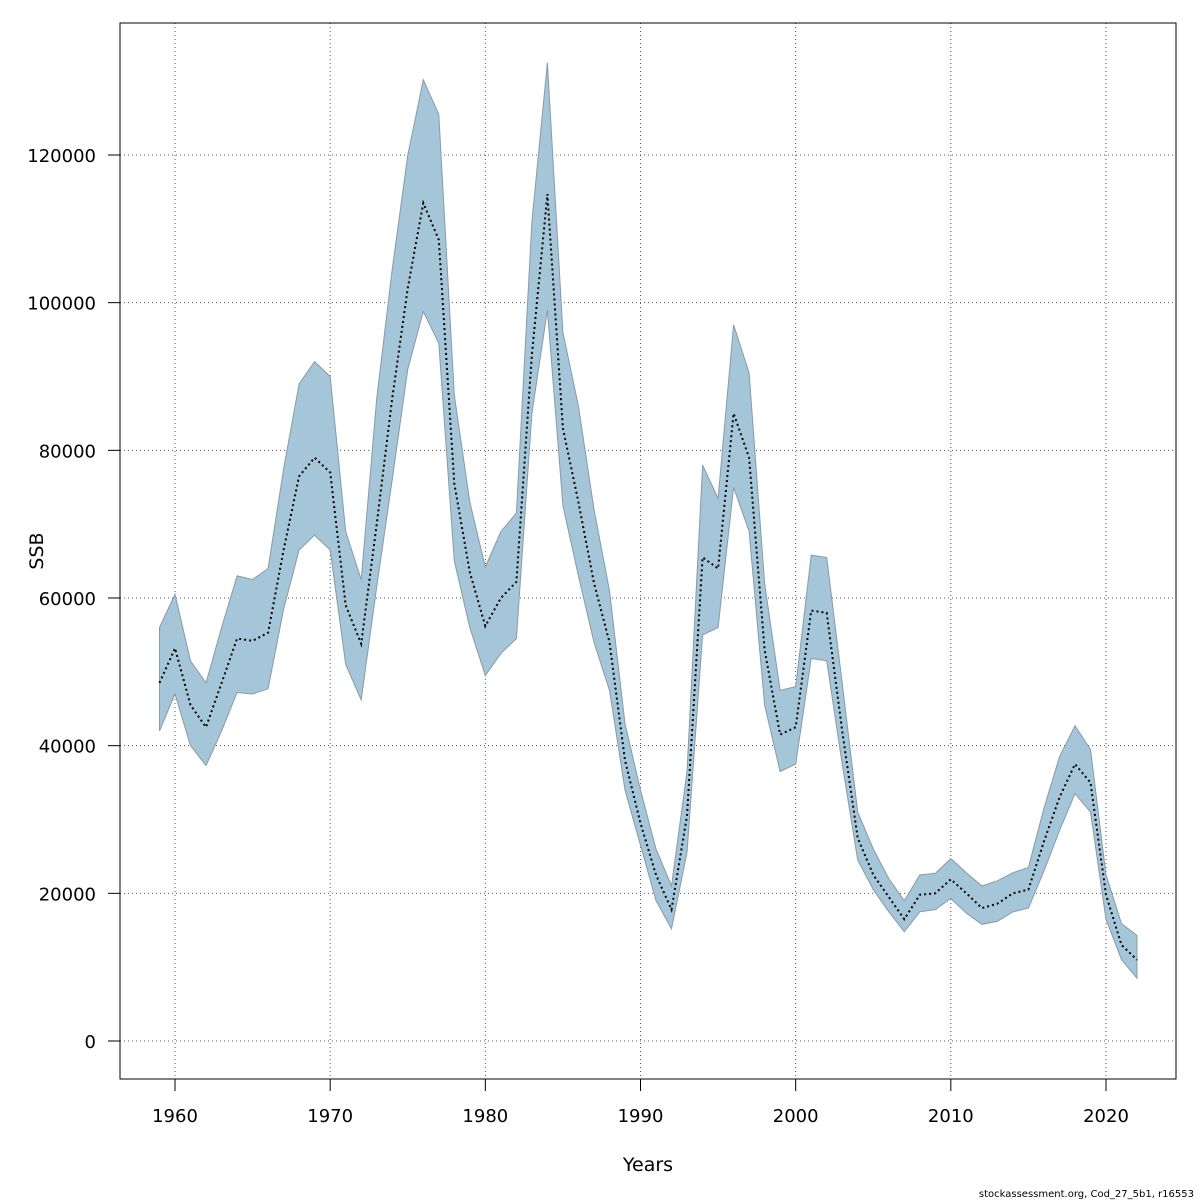  What do you see at coordinates (647, 1165) in the screenshot?
I see `x-axis-title: Years` at bounding box center [647, 1165].